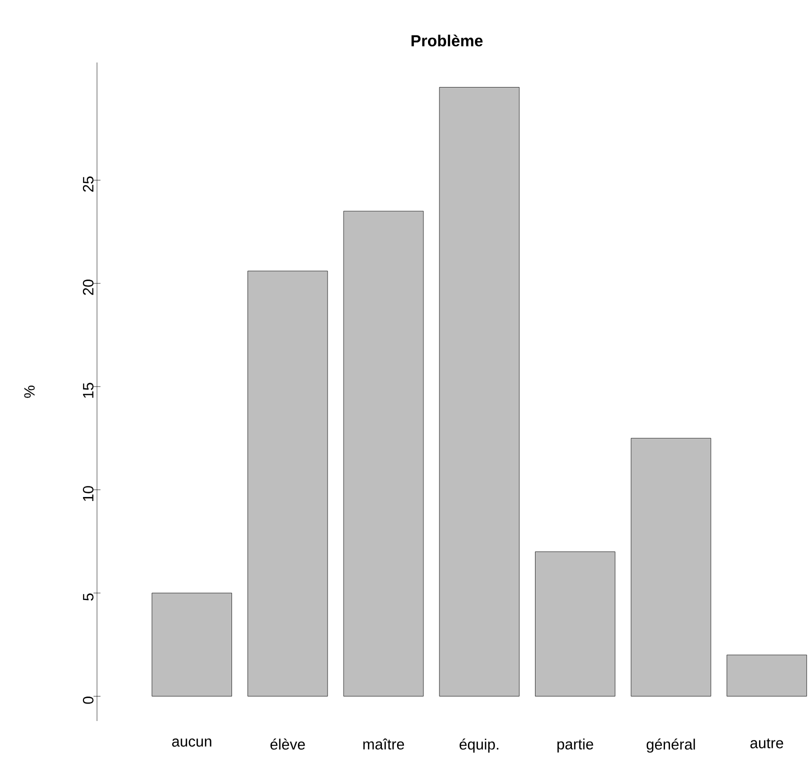  What do you see at coordinates (88, 390) in the screenshot?
I see `y-tick-label: 15` at bounding box center [88, 390].